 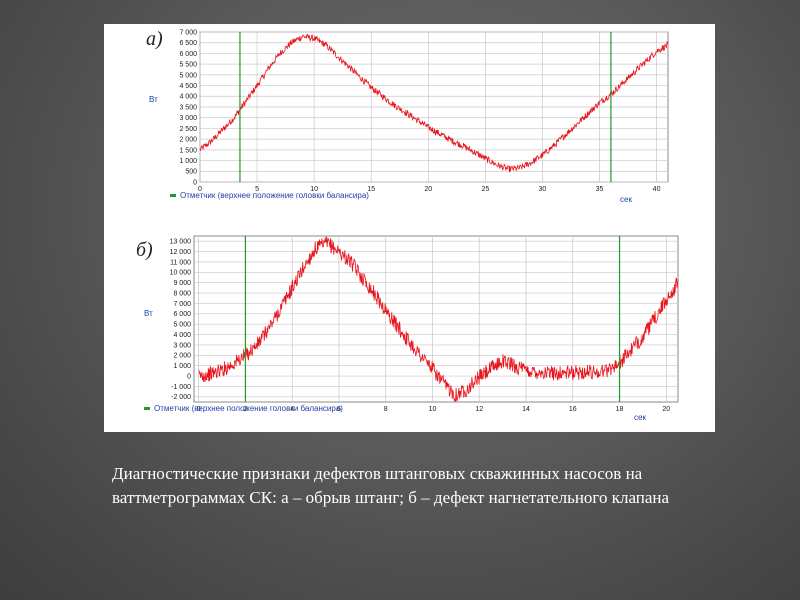 What do you see at coordinates (657, 189) in the screenshot?
I see `x-tick-label: 40` at bounding box center [657, 189].